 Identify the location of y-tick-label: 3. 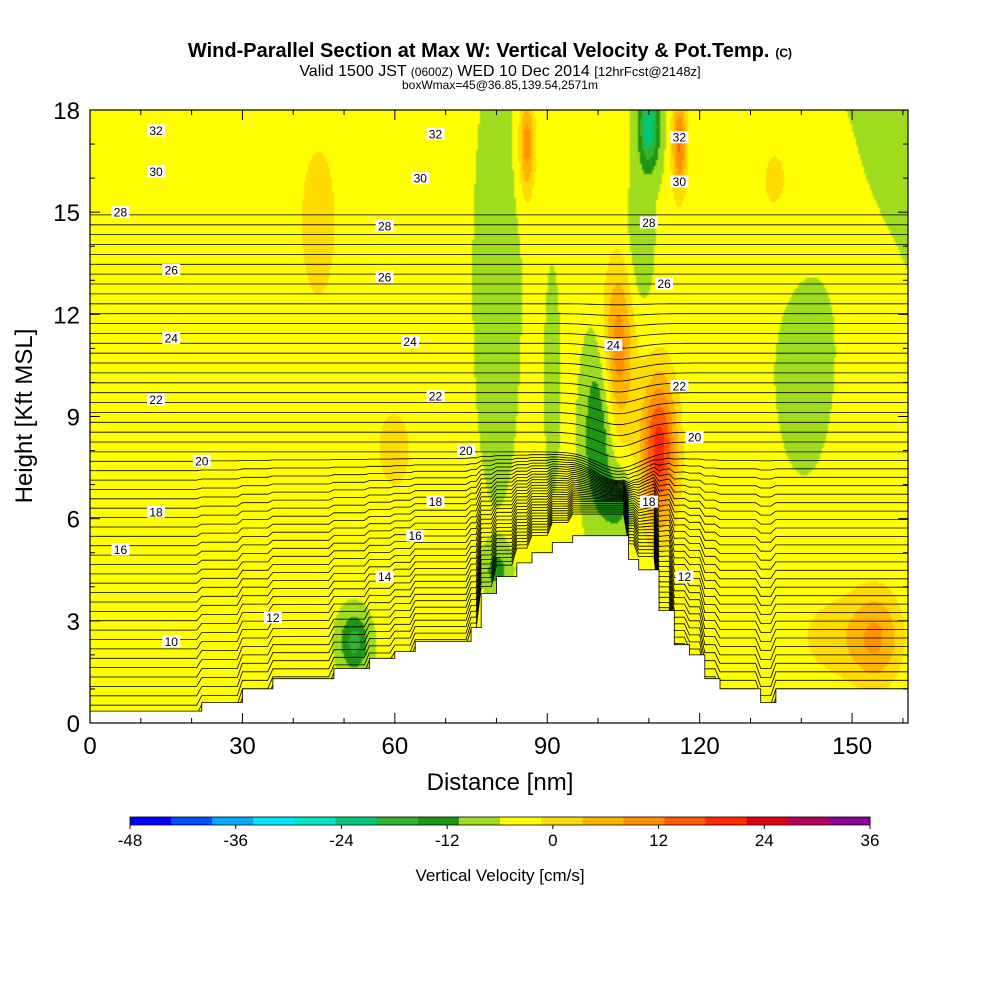
(73, 622).